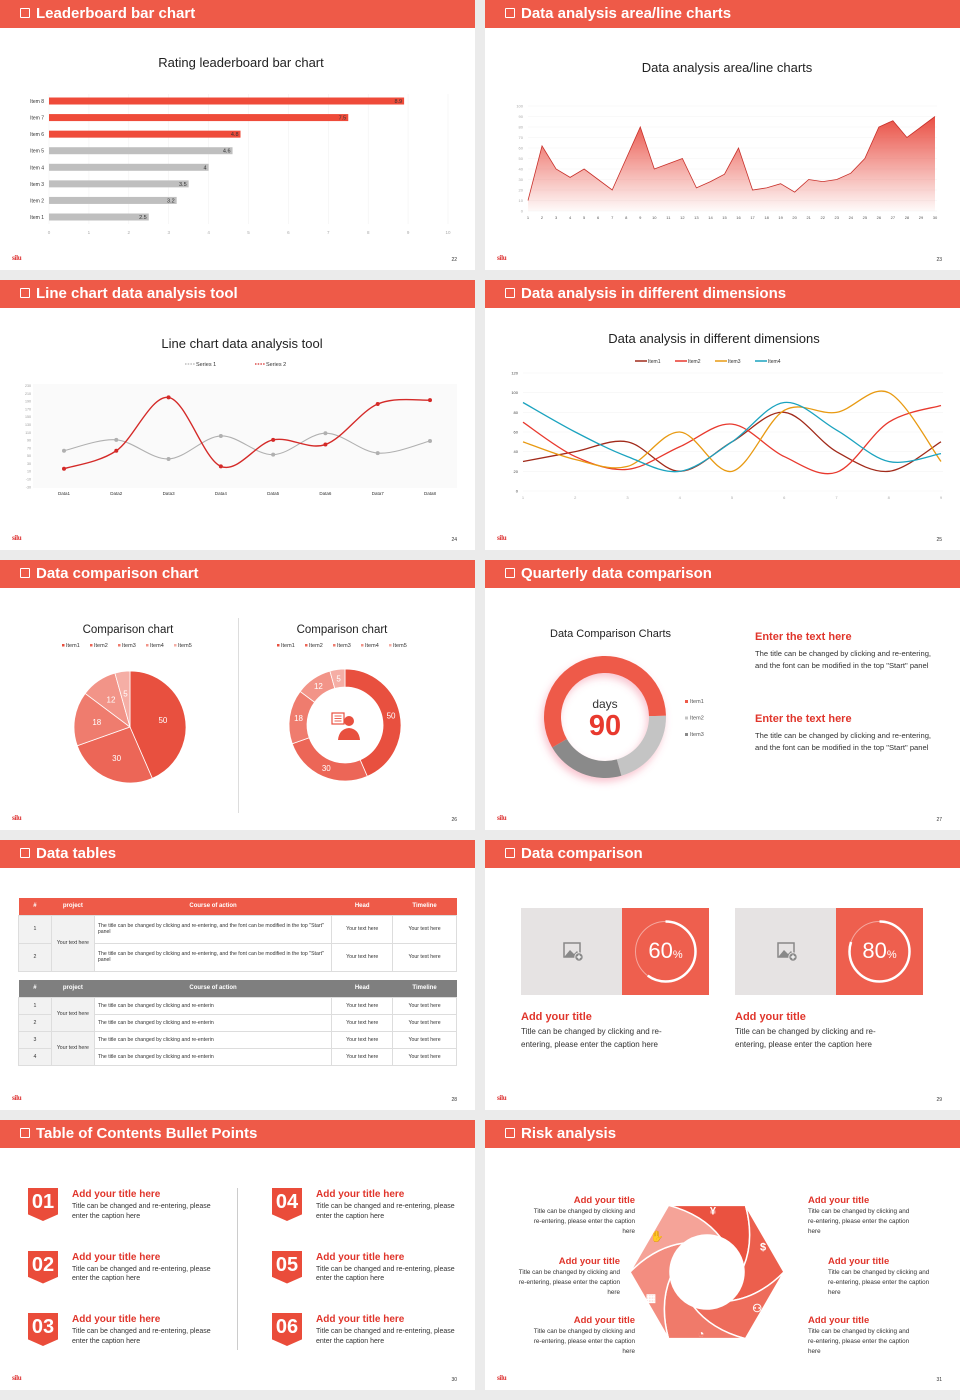  I want to click on slice-label: 30, so click(116, 758).